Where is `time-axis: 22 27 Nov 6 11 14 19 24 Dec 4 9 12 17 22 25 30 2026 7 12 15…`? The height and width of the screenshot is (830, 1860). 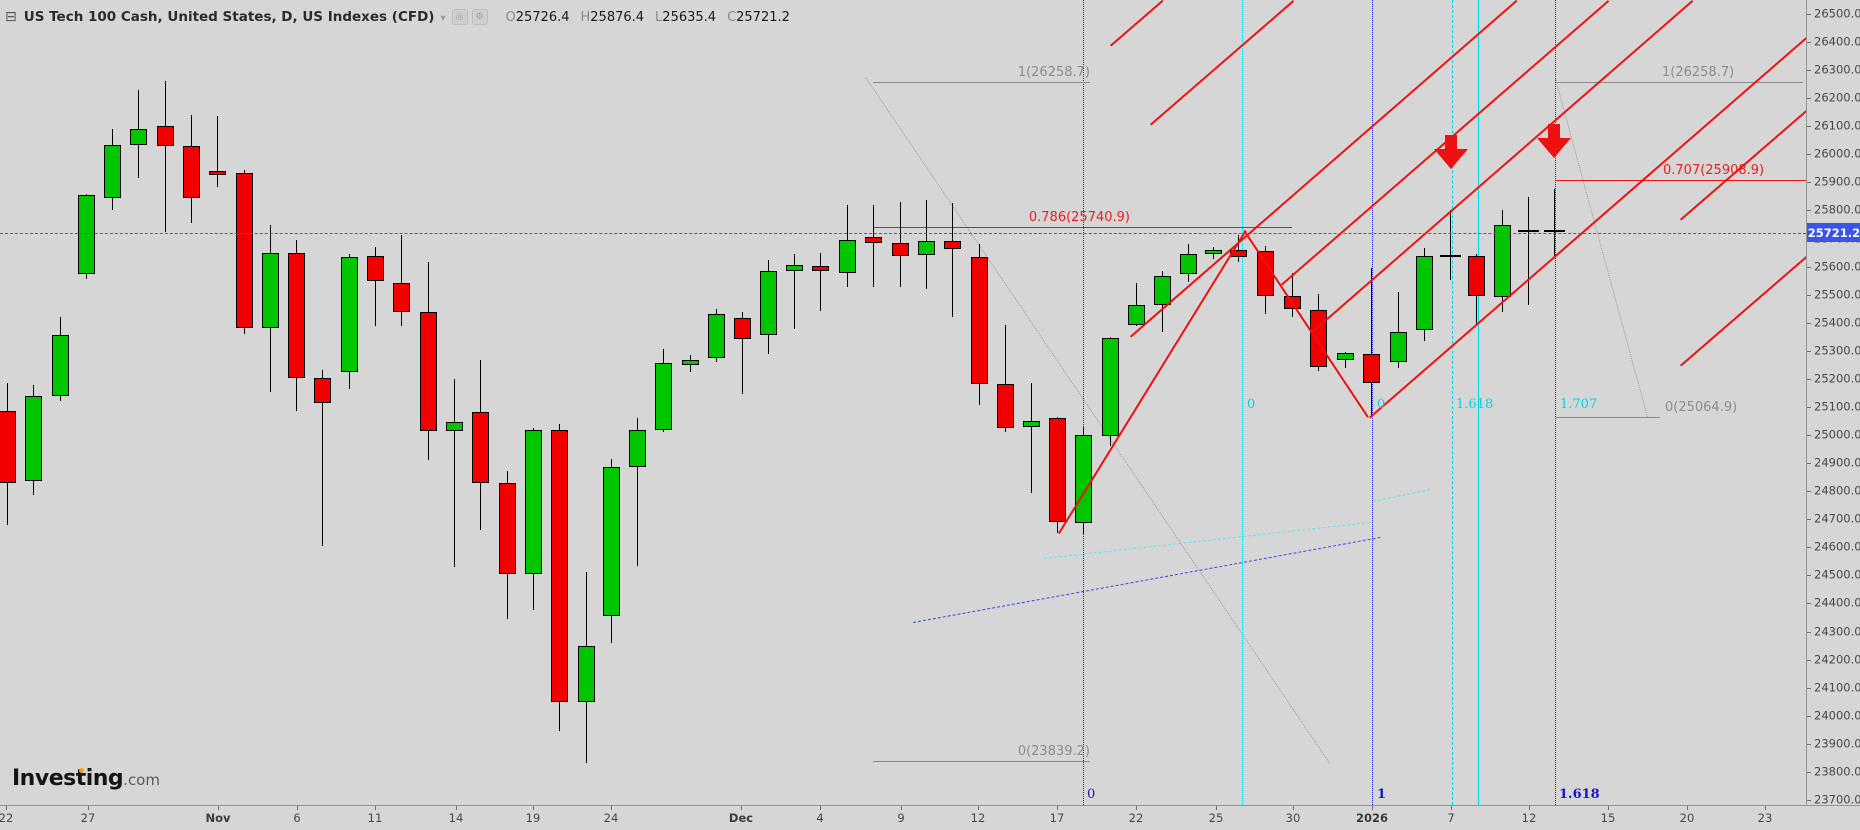 time-axis: 22 27 Nov 6 11 14 19 24 Dec 4 9 12 17 22 25 30 2026 7 12 15… is located at coordinates (930, 817).